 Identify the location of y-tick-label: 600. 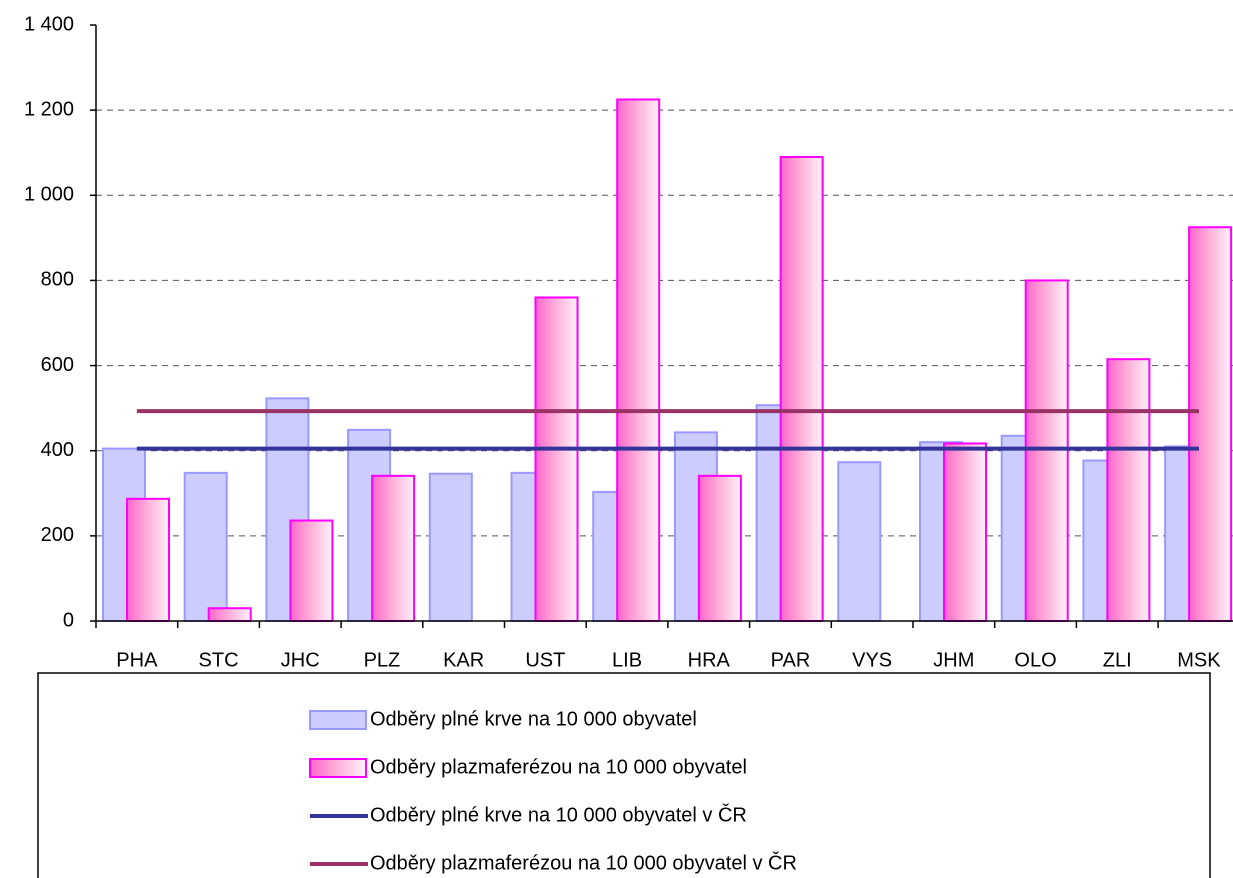
(57, 365).